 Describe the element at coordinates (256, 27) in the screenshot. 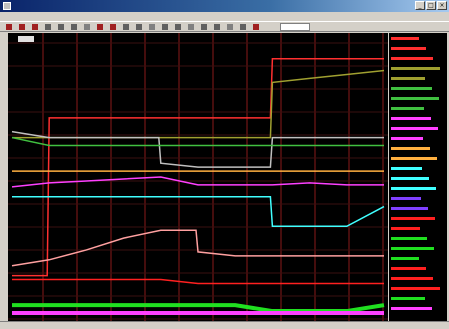

I see `help-icon` at that location.